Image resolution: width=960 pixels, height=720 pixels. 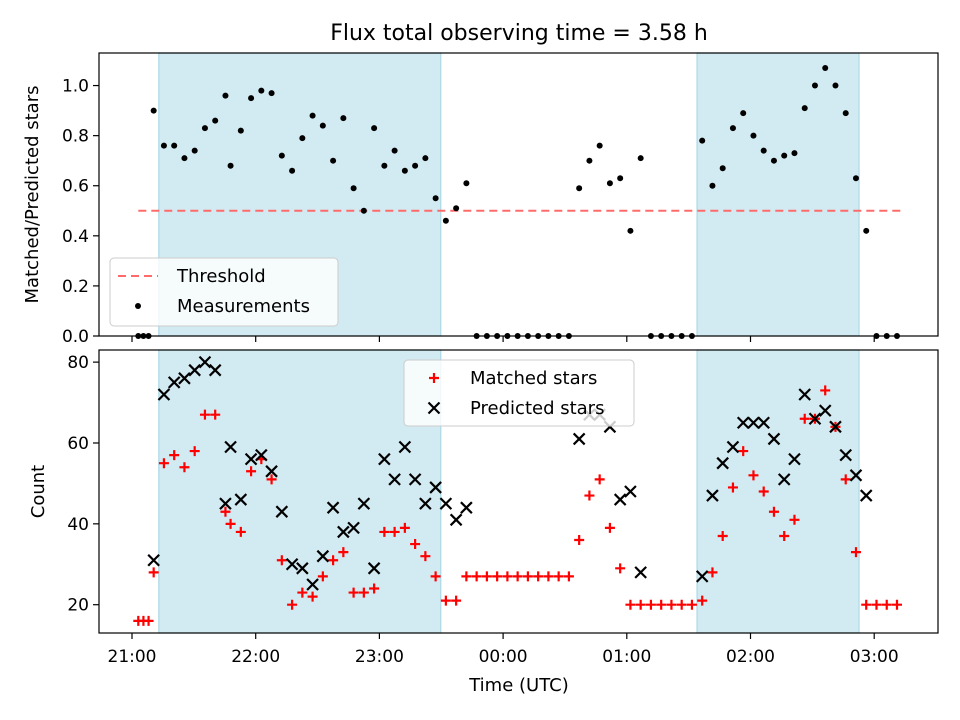 I want to click on ratio-y-axis-label: Matched/Predicted stars, so click(x=32, y=195).